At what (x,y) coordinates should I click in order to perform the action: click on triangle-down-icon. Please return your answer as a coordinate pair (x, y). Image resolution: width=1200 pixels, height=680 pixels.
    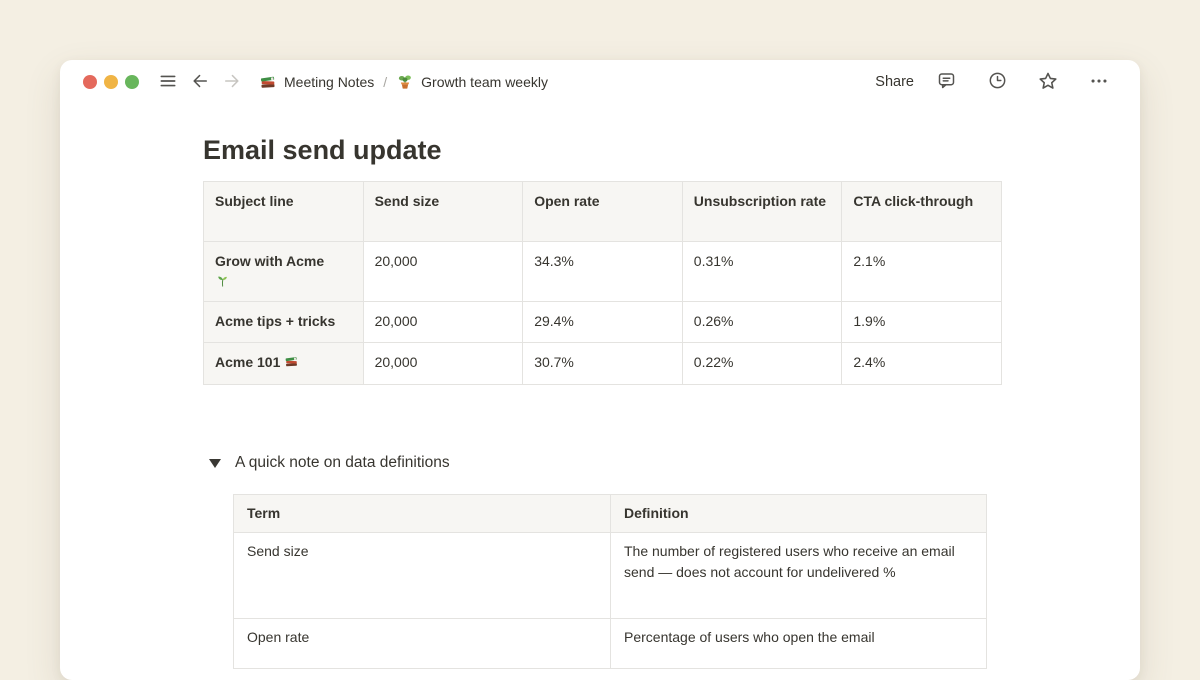
    Looking at the image, I should click on (215, 463).